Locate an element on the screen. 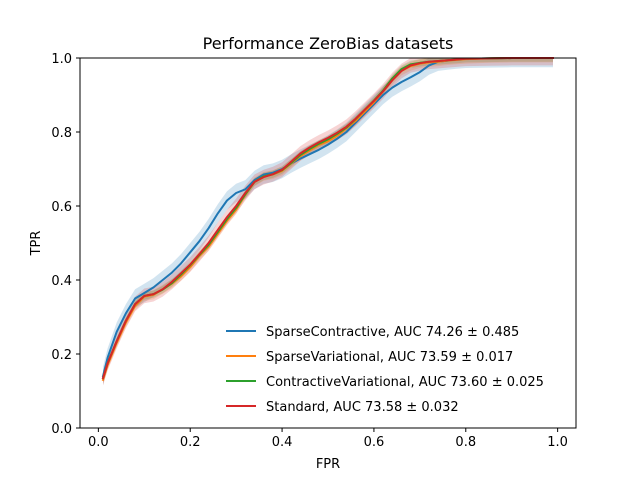 Image resolution: width=640 pixels, height=480 pixels. legend-label-3: Standard, AUC 73.58 ± 0.032 is located at coordinates (362, 407).